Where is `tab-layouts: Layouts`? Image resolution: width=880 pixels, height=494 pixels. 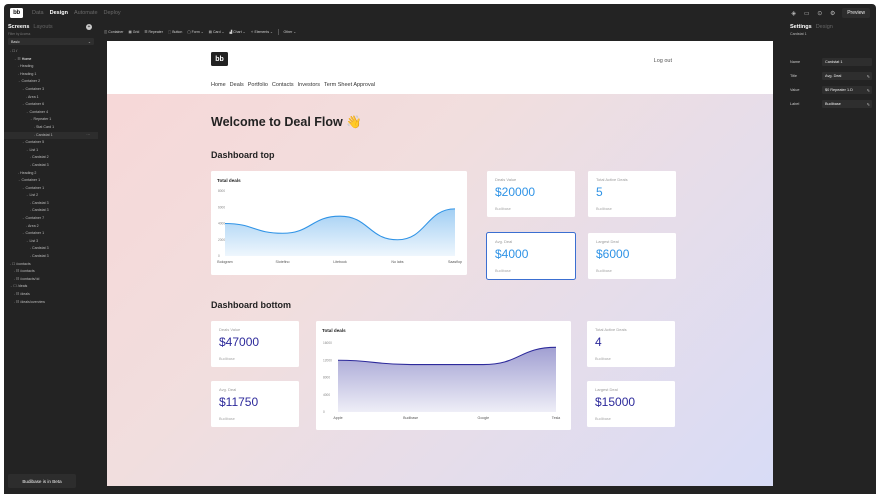 tab-layouts: Layouts is located at coordinates (43, 27).